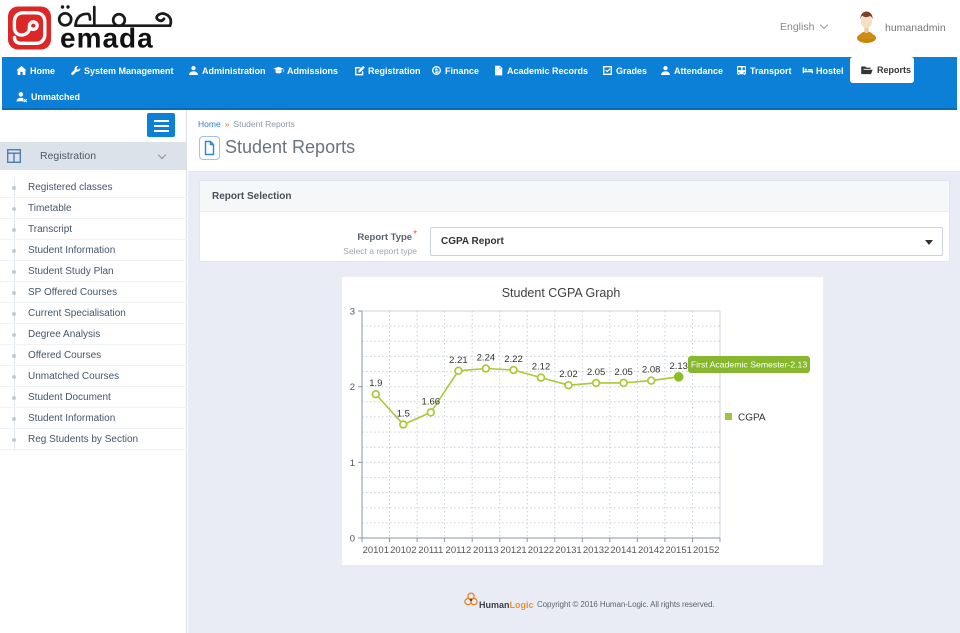 This screenshot has width=960, height=633. I want to click on svg-text: 2.12, so click(541, 367).